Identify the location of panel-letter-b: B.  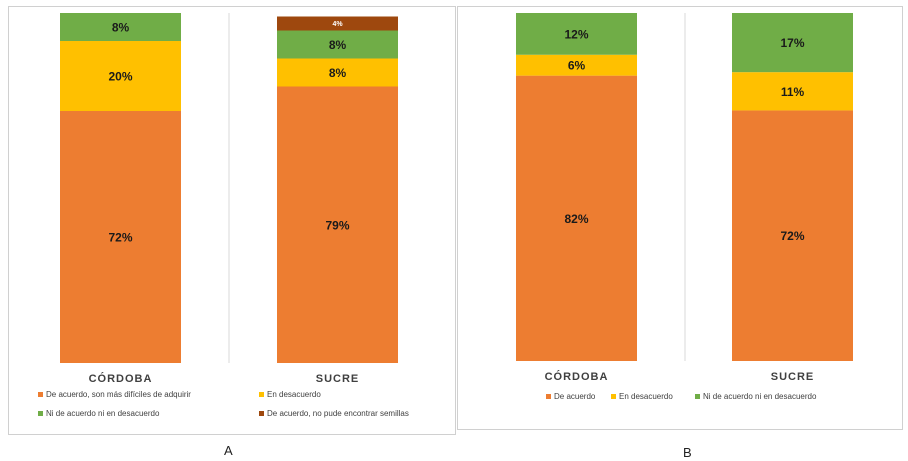
(687, 452).